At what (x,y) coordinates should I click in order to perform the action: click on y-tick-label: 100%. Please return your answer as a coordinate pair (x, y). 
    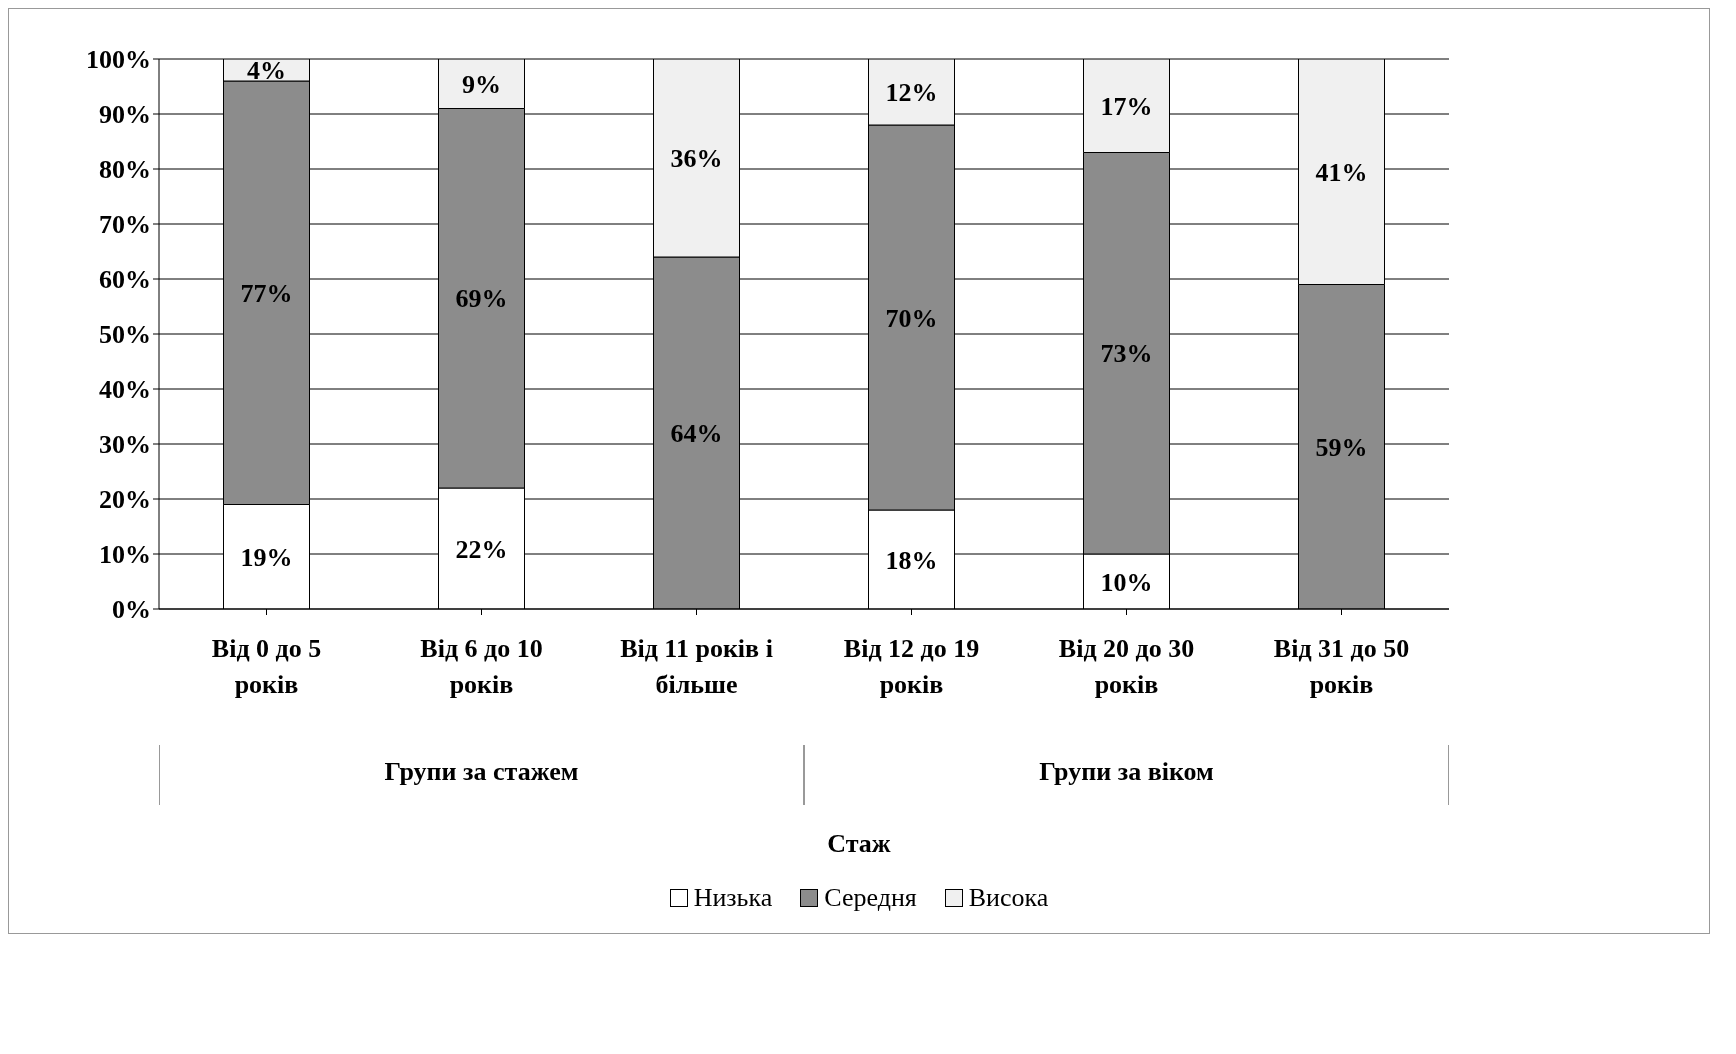
    Looking at the image, I should click on (118, 60).